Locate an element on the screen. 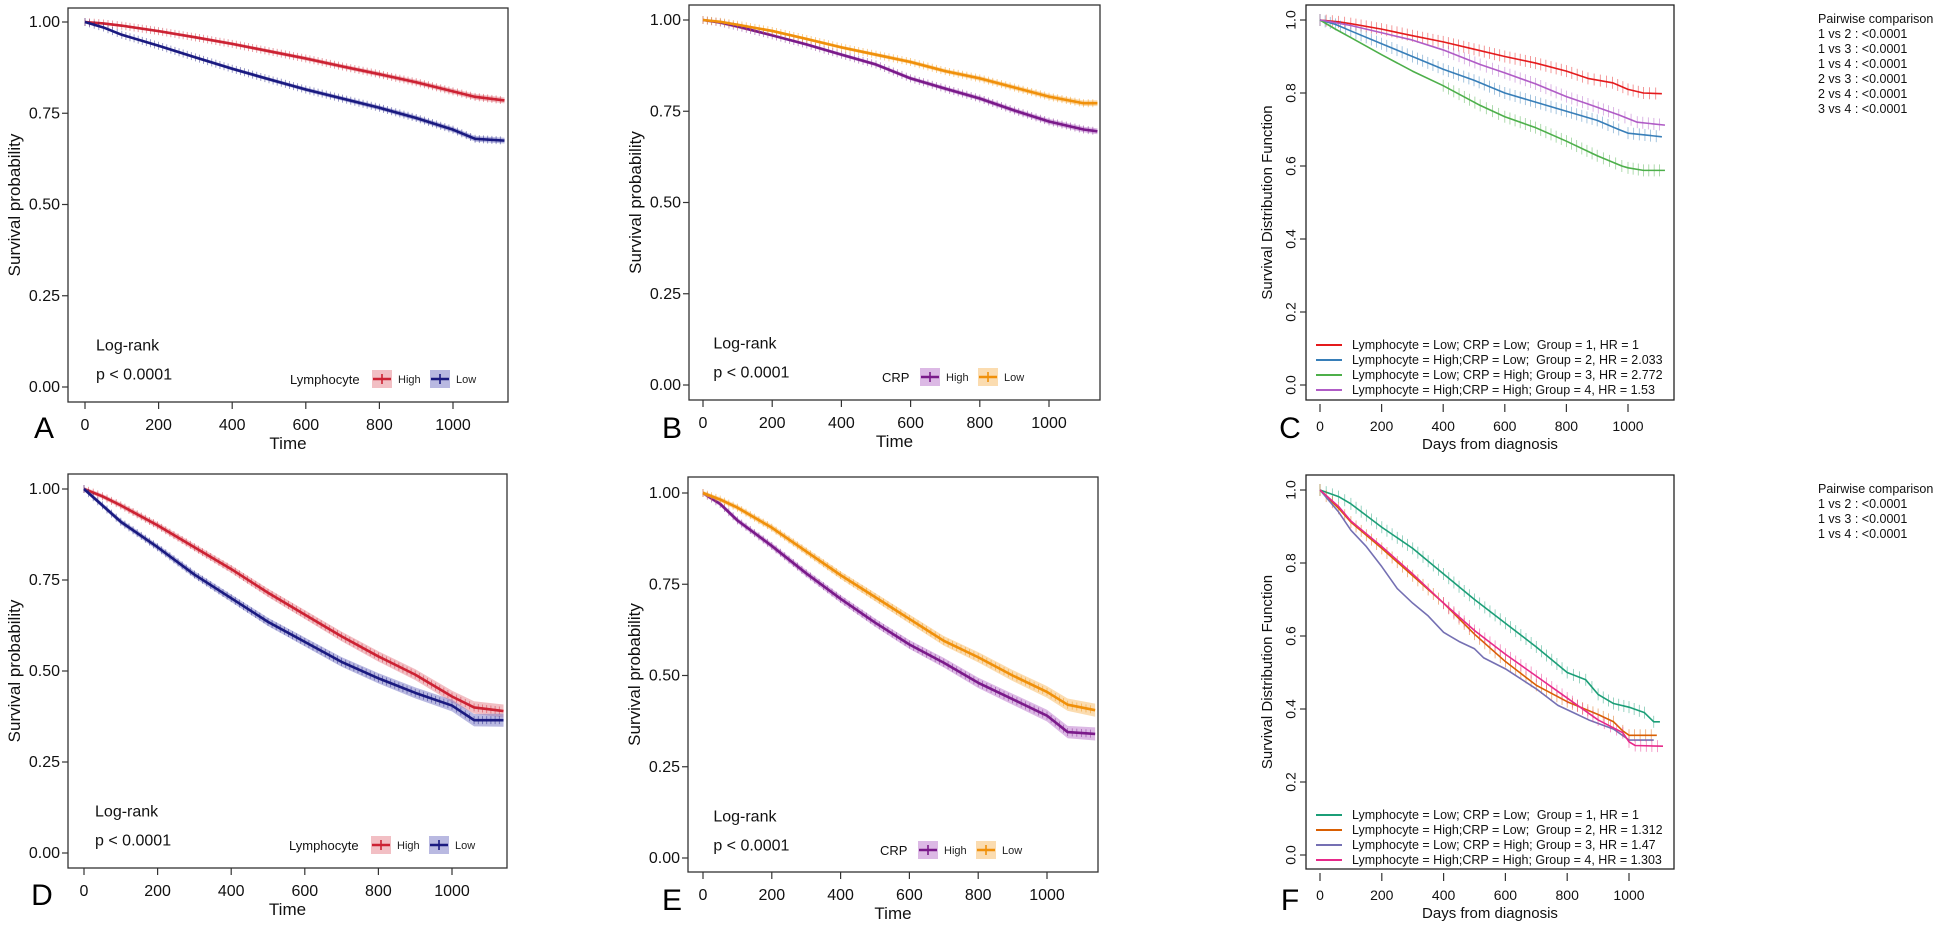 This screenshot has width=1953, height=949. panel-letter: E is located at coordinates (672, 900).